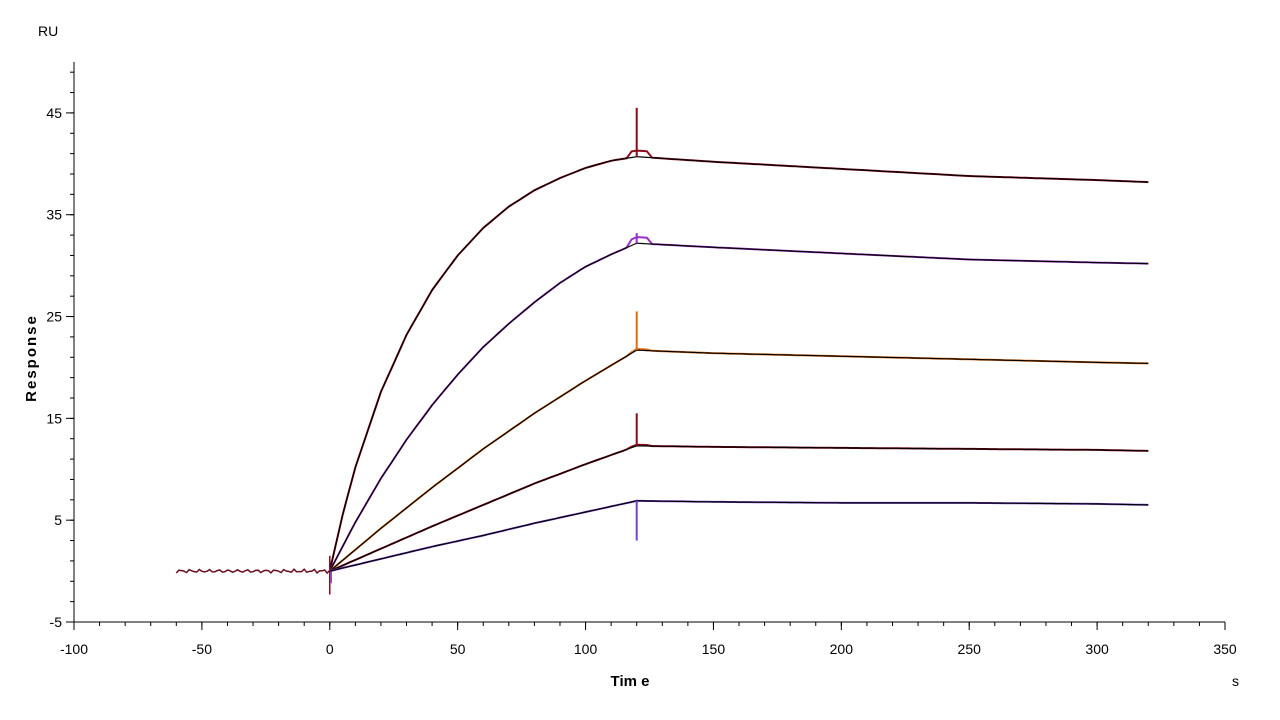  I want to click on x-tick-label: 300, so click(1097, 649).